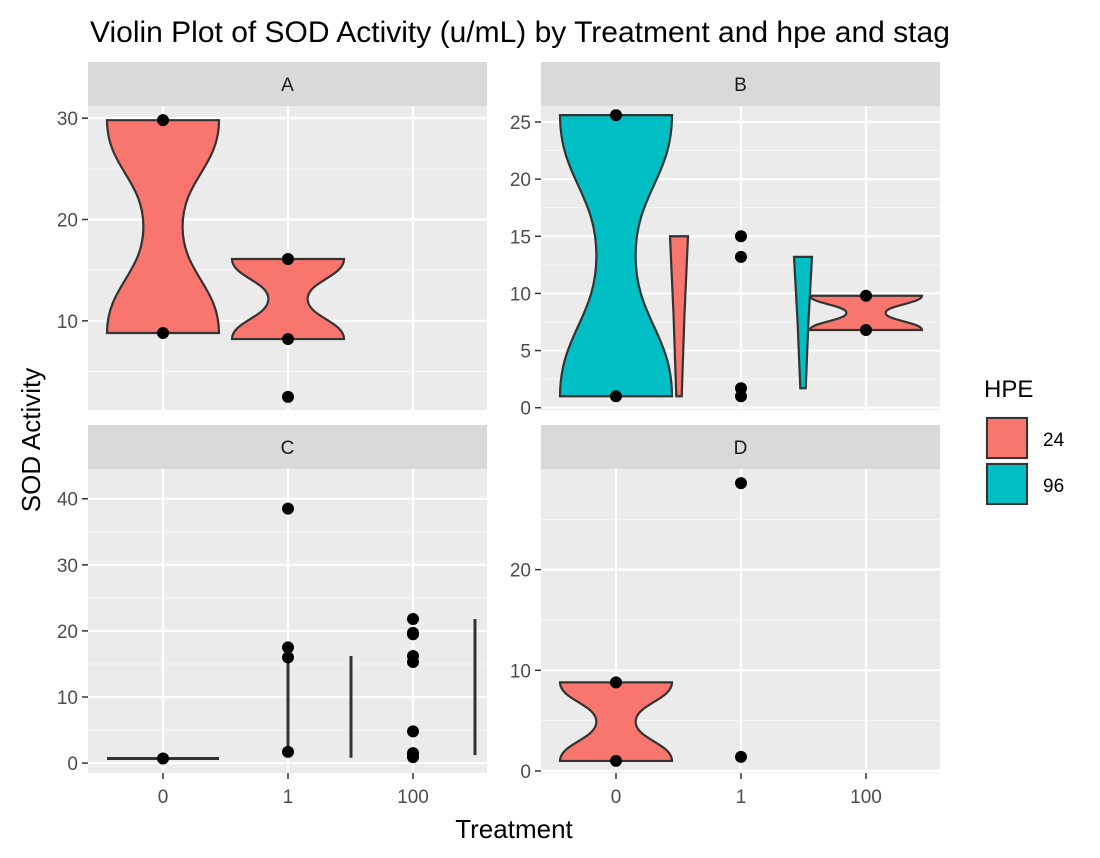 This screenshot has height=858, width=1100. I want to click on legend-label: 96, so click(1053, 486).